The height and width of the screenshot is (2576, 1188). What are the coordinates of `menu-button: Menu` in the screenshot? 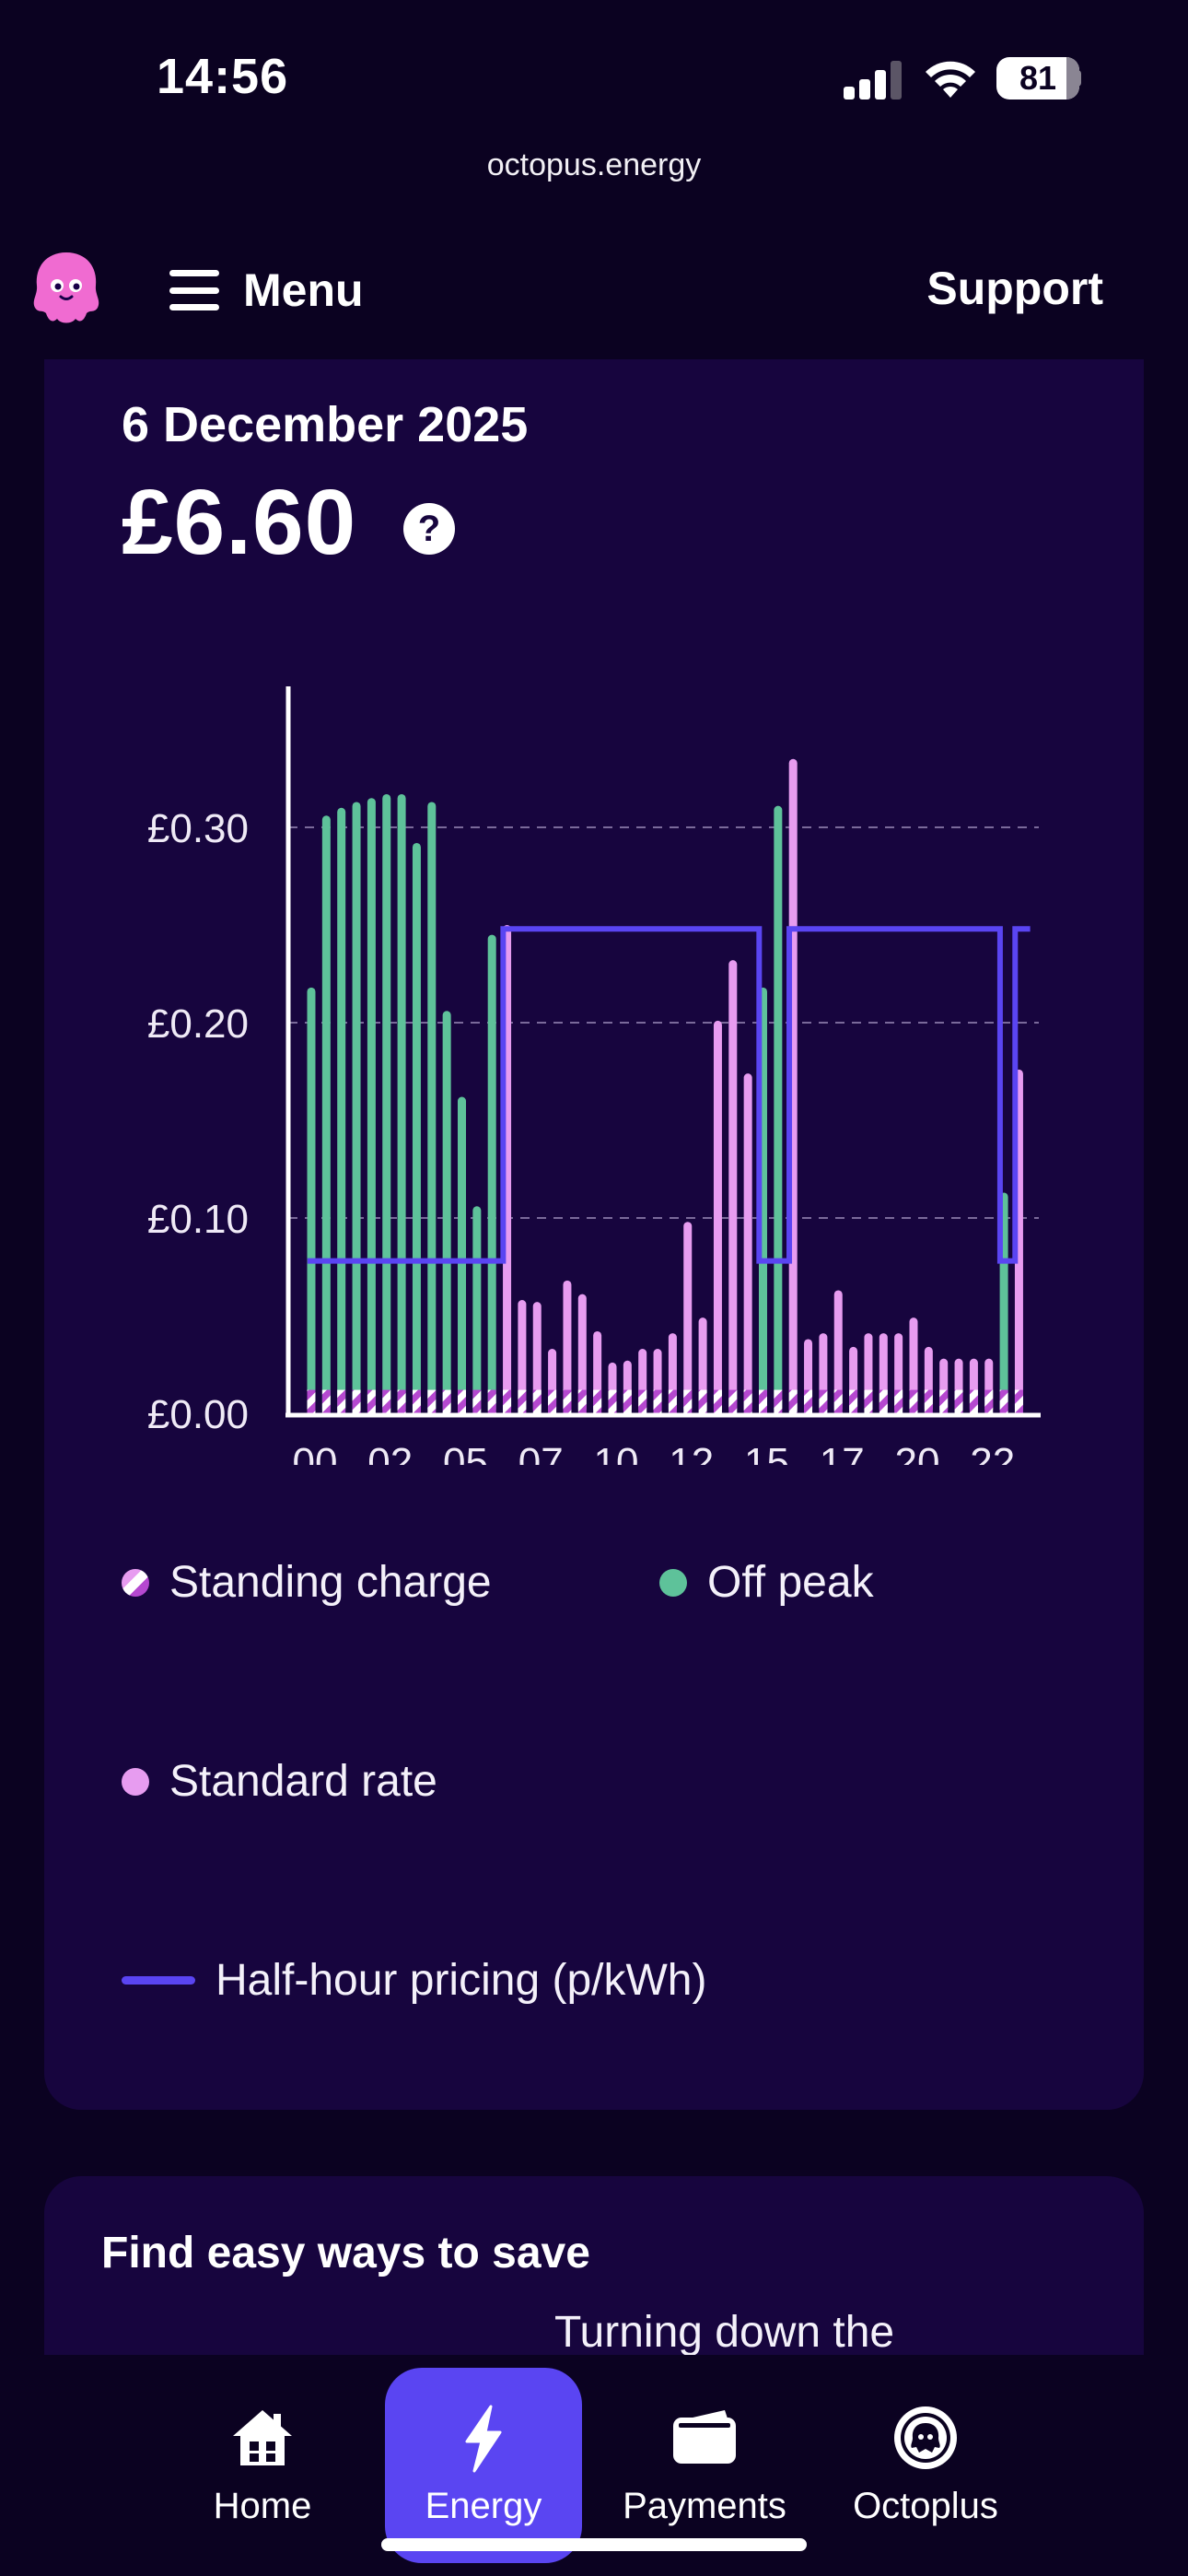 It's located at (266, 290).